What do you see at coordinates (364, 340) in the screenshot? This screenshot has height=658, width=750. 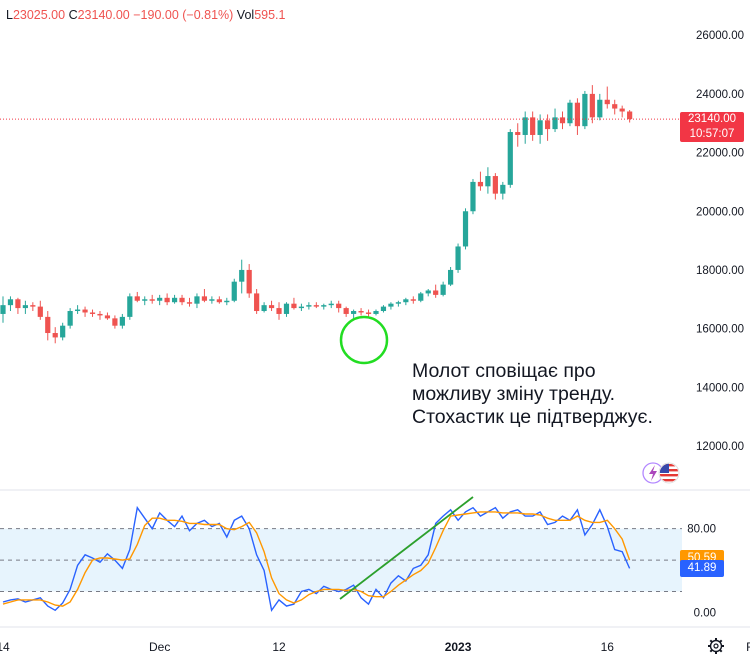 I see `hammer-highlight-circle` at bounding box center [364, 340].